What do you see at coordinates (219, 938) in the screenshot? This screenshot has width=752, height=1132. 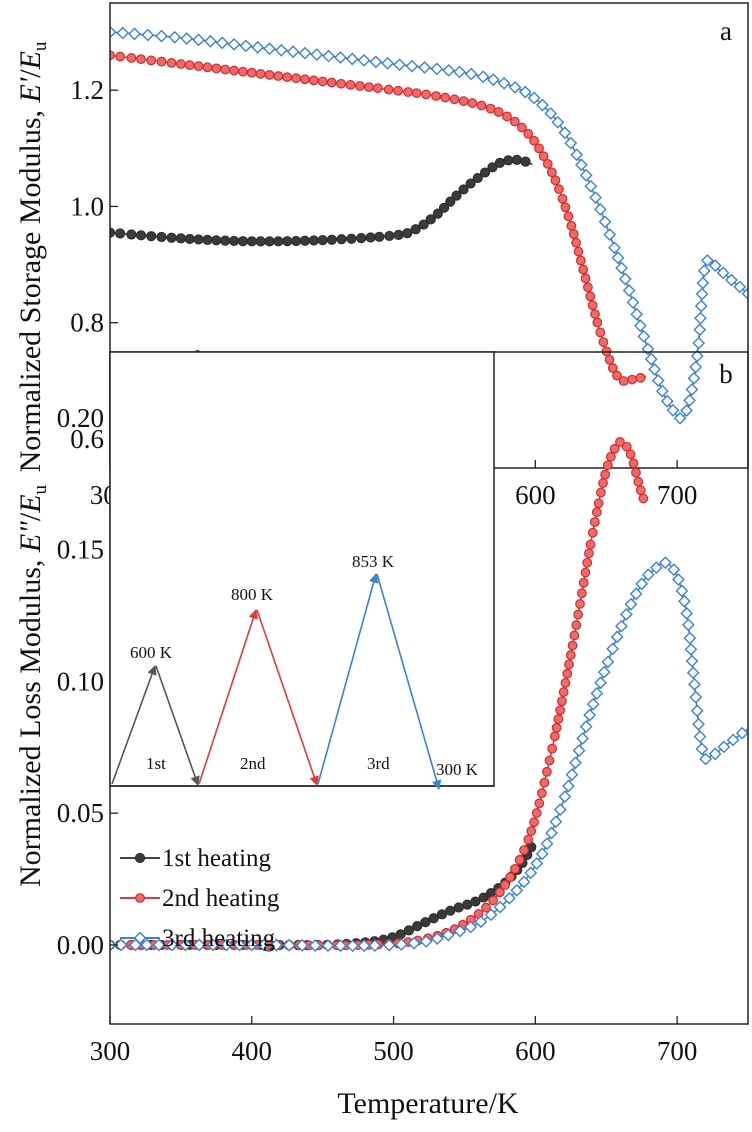 I see `panel-b-legend-label: 3rd heating` at bounding box center [219, 938].